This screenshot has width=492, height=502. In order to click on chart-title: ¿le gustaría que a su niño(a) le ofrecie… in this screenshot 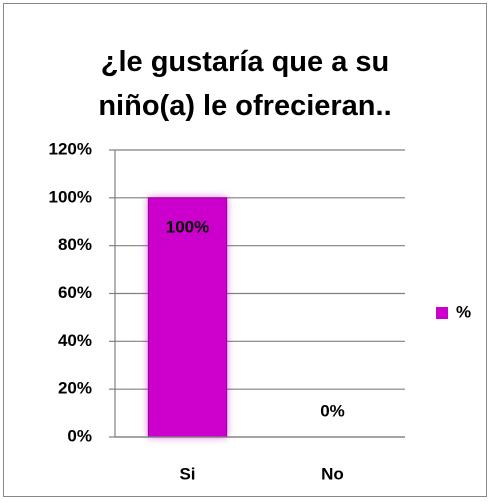, I will do `click(245, 84)`.